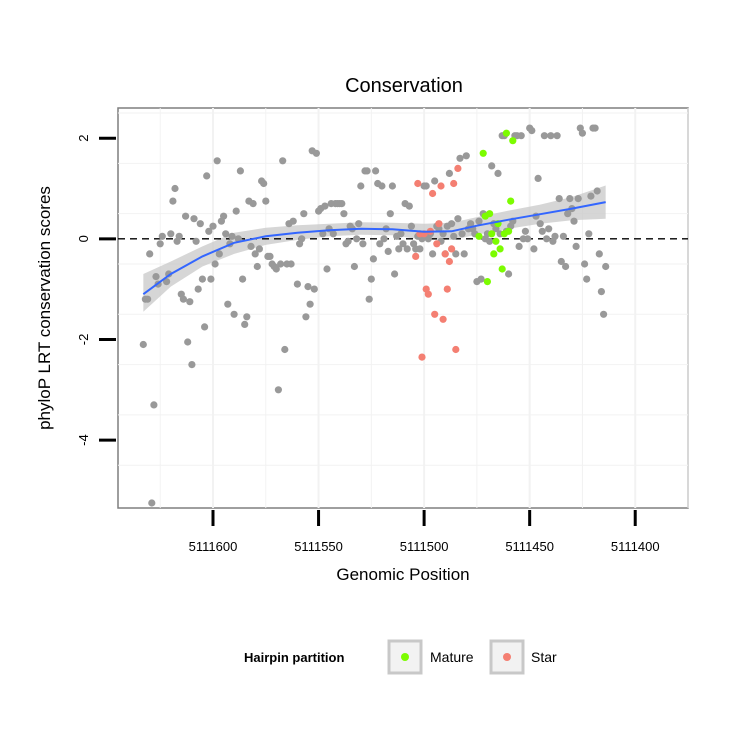  I want to click on legend-label-star: Star, so click(544, 657).